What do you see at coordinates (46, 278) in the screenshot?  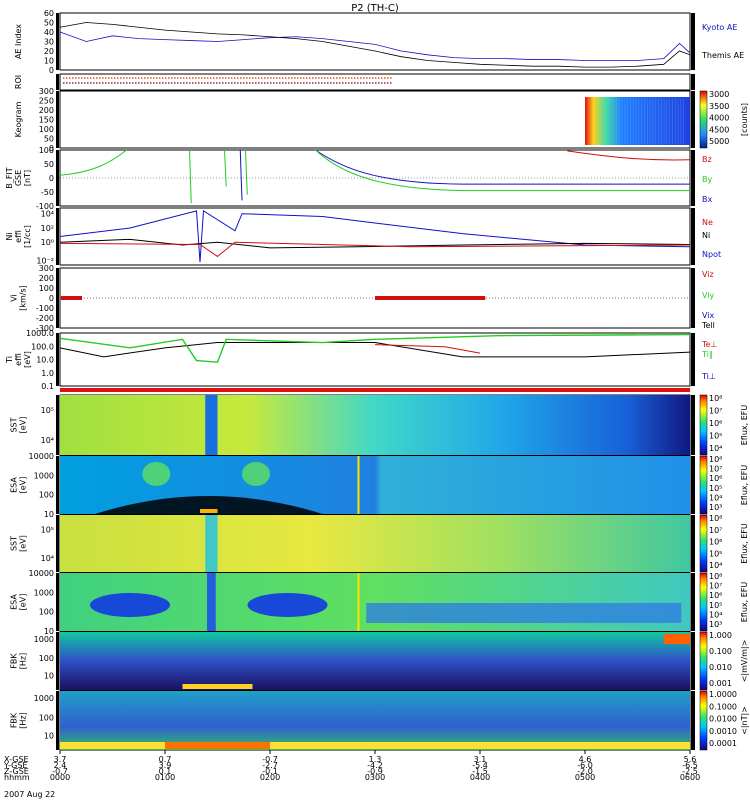 I see `velocity-ytick: 200` at bounding box center [46, 278].